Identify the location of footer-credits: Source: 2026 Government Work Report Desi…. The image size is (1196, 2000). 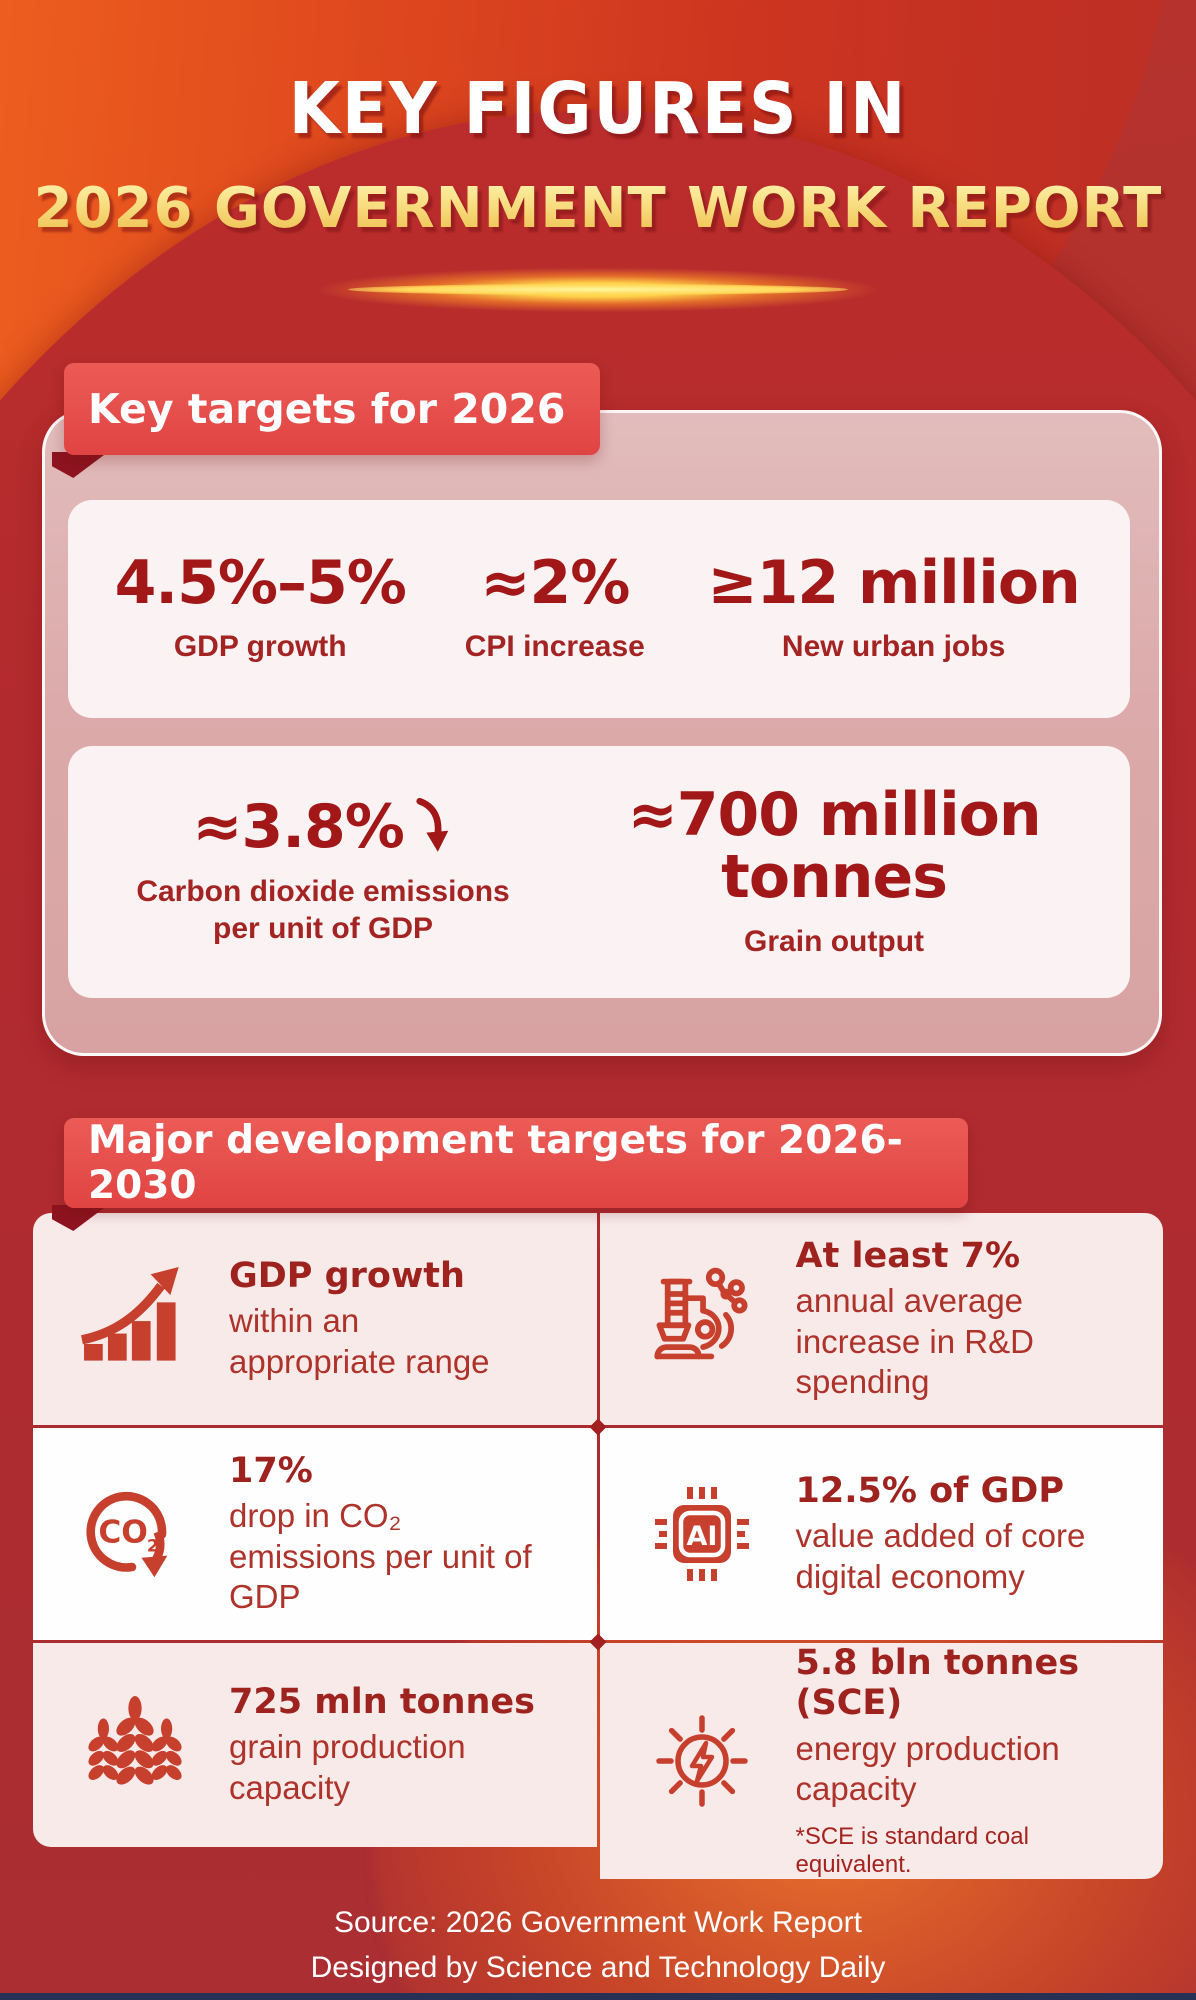
(598, 1945).